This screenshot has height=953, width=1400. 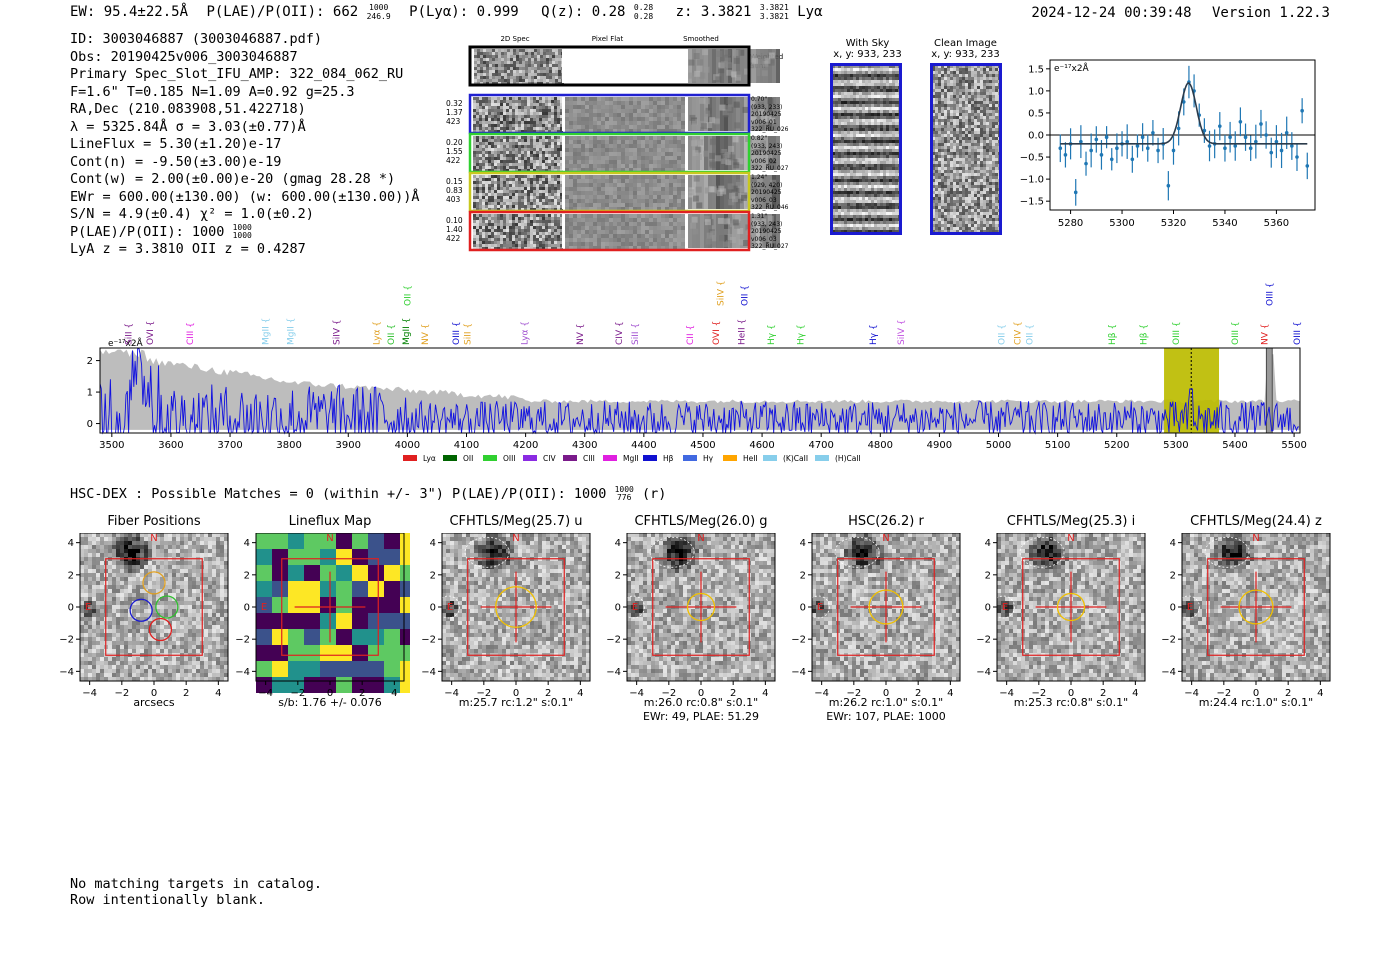 What do you see at coordinates (548, 693) in the screenshot?
I see `panel-xtick-label: 2` at bounding box center [548, 693].